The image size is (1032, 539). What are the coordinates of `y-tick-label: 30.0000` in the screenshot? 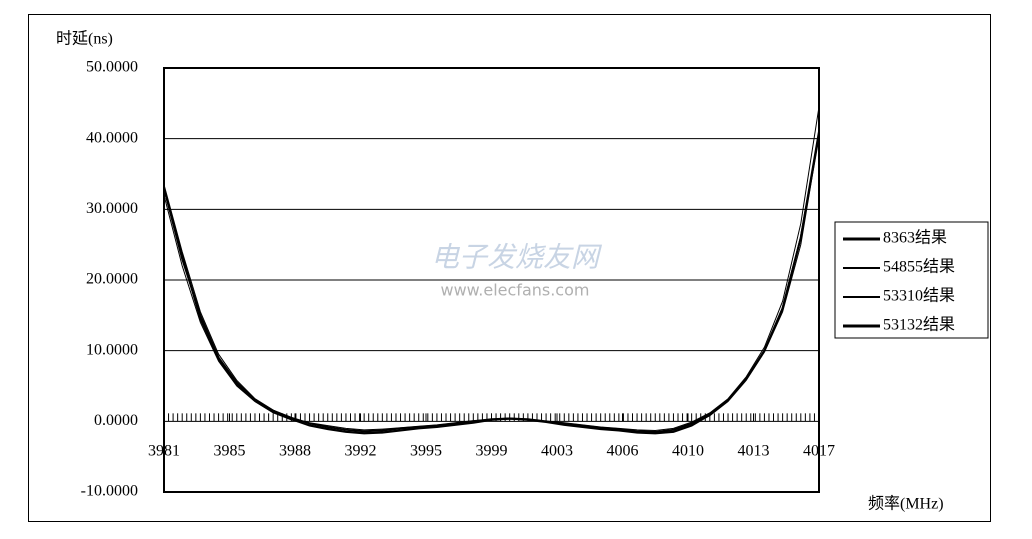 It's located at (112, 208).